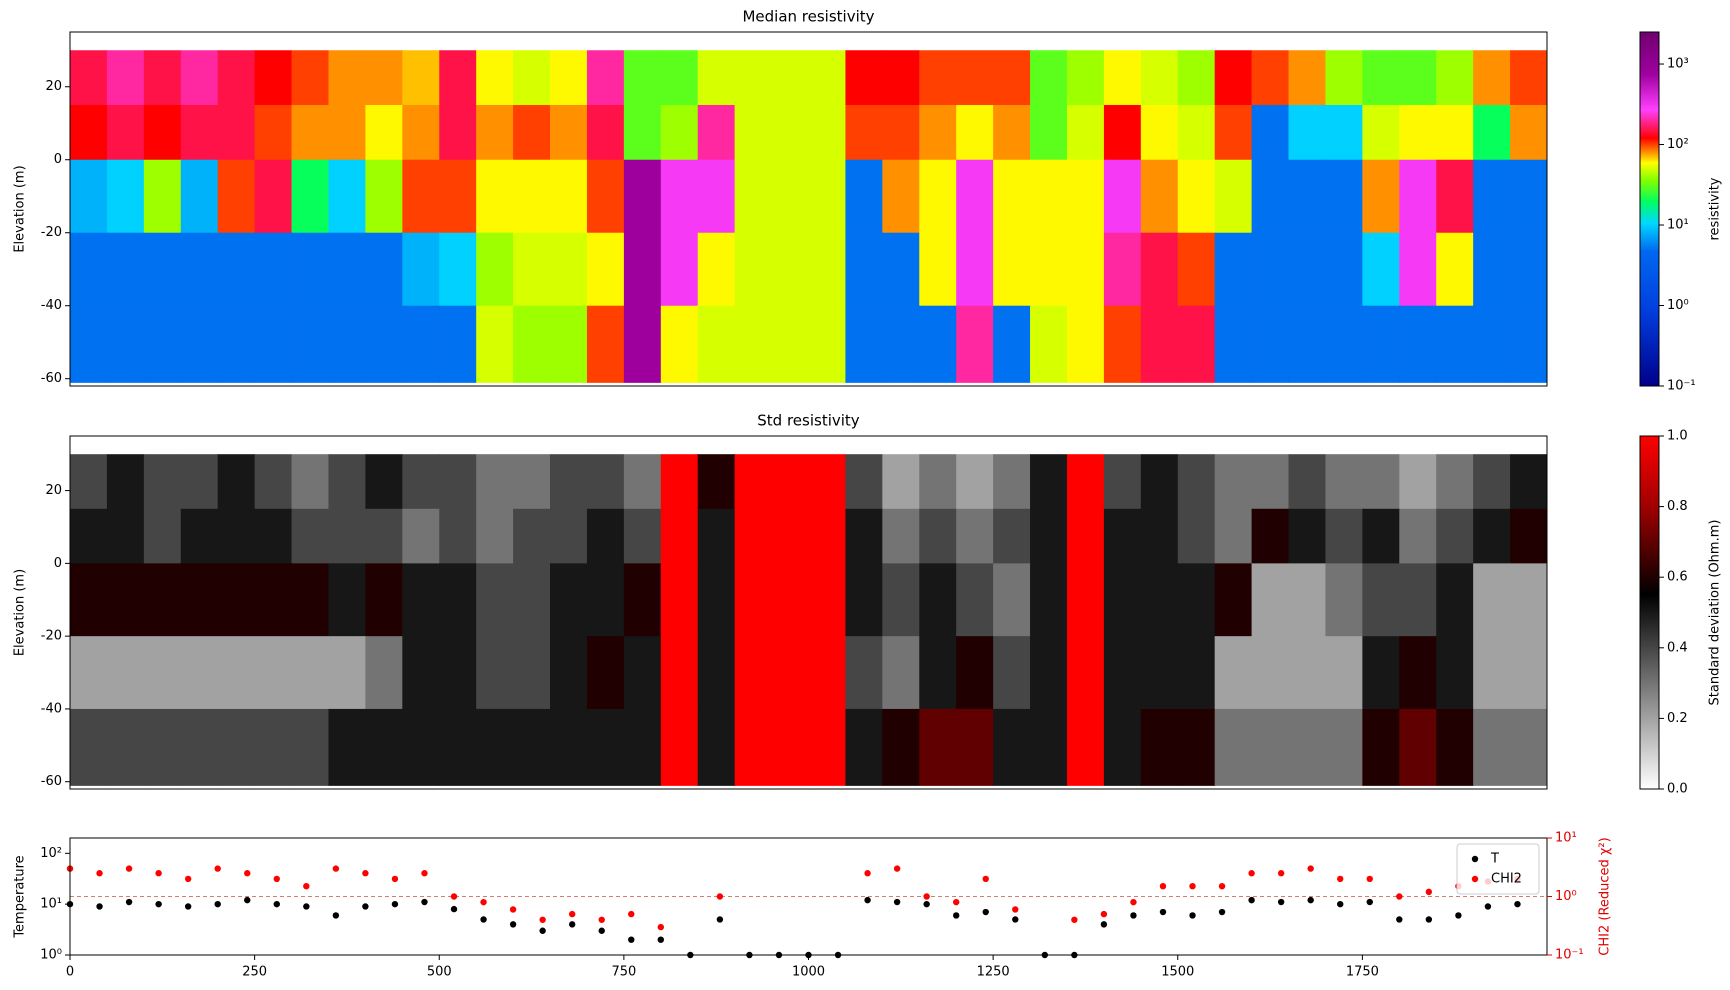 The height and width of the screenshot is (990, 1730). Describe the element at coordinates (1566, 896) in the screenshot. I see `y-tick-label: 10⁰` at that location.